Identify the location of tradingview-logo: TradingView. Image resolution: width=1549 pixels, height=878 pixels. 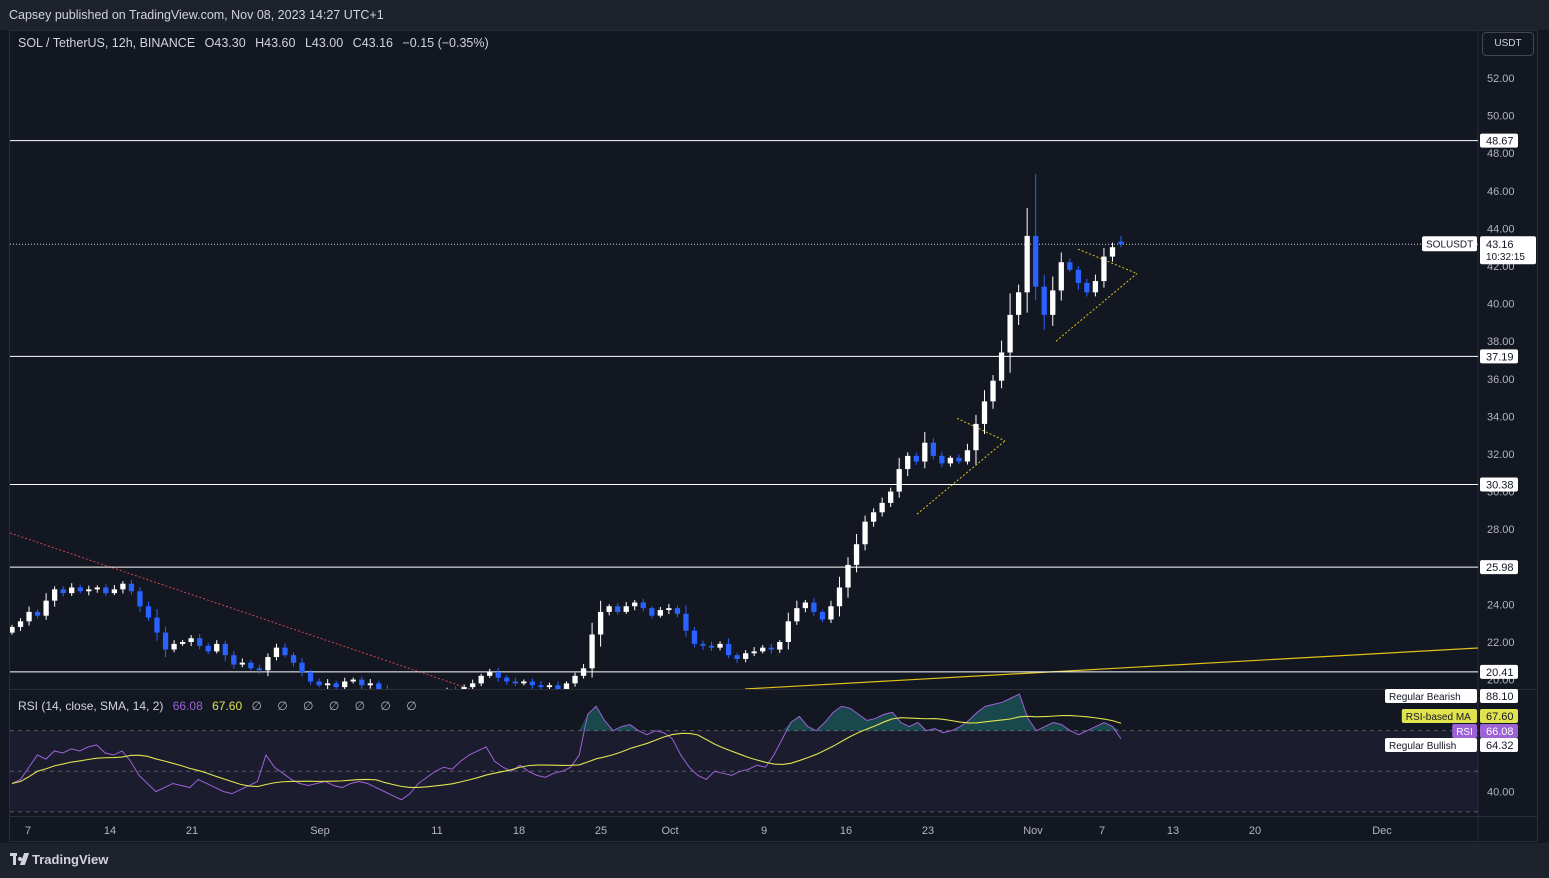
(59, 859).